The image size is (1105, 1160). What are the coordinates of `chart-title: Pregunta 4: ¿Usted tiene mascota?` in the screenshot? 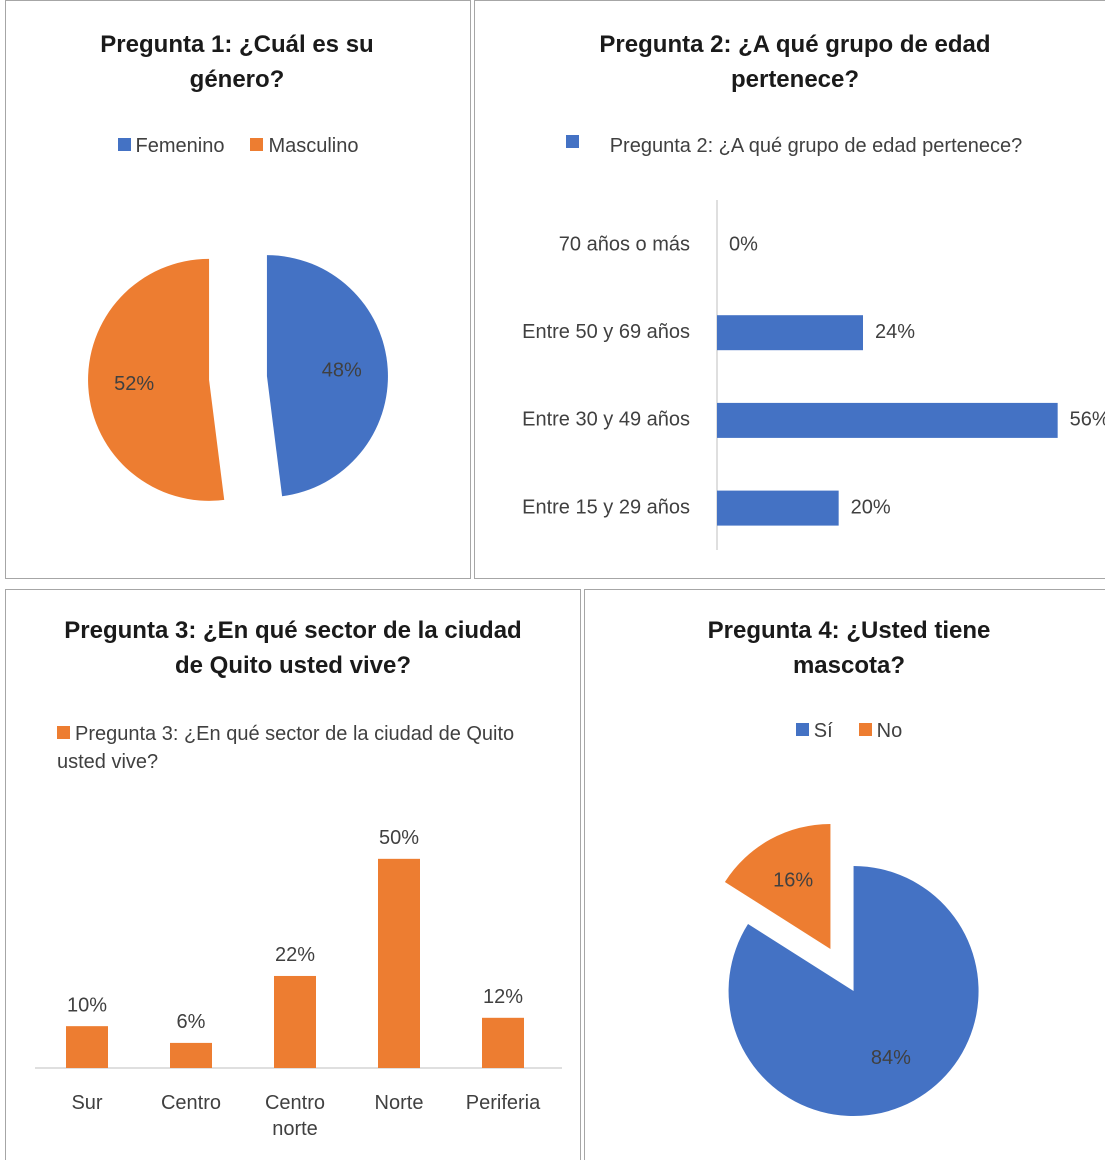 It's located at (849, 648).